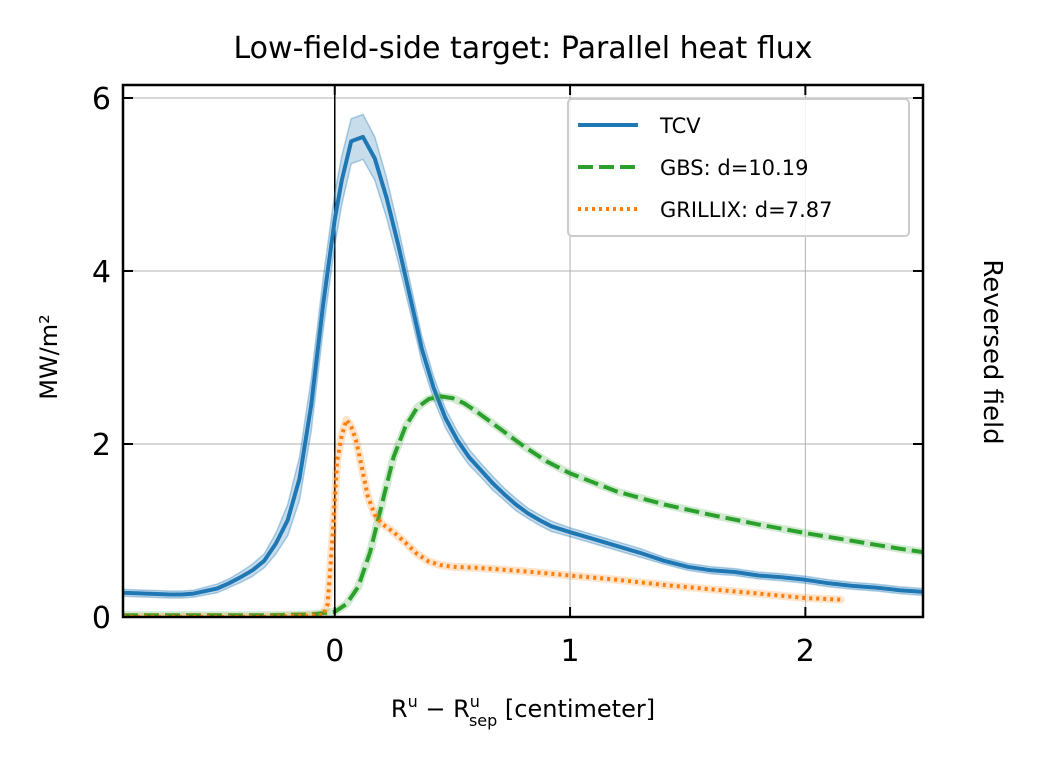 The height and width of the screenshot is (765, 1037). What do you see at coordinates (435, 709) in the screenshot?
I see `x-label-minus: −` at bounding box center [435, 709].